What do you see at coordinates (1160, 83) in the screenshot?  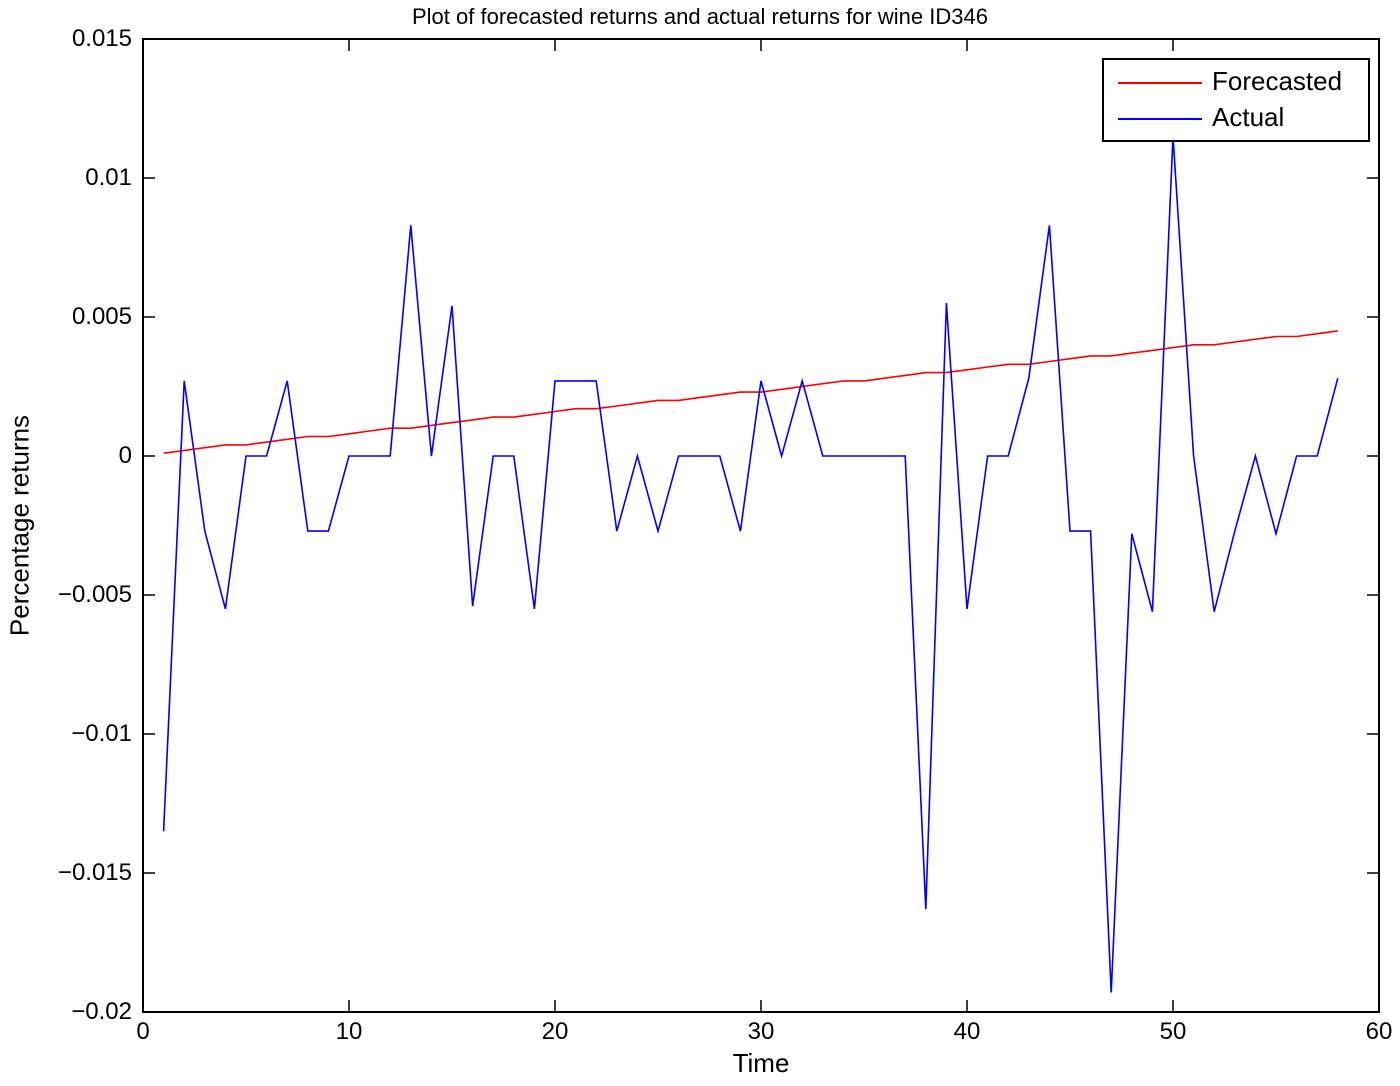 I see `red-line-swatch-icon` at bounding box center [1160, 83].